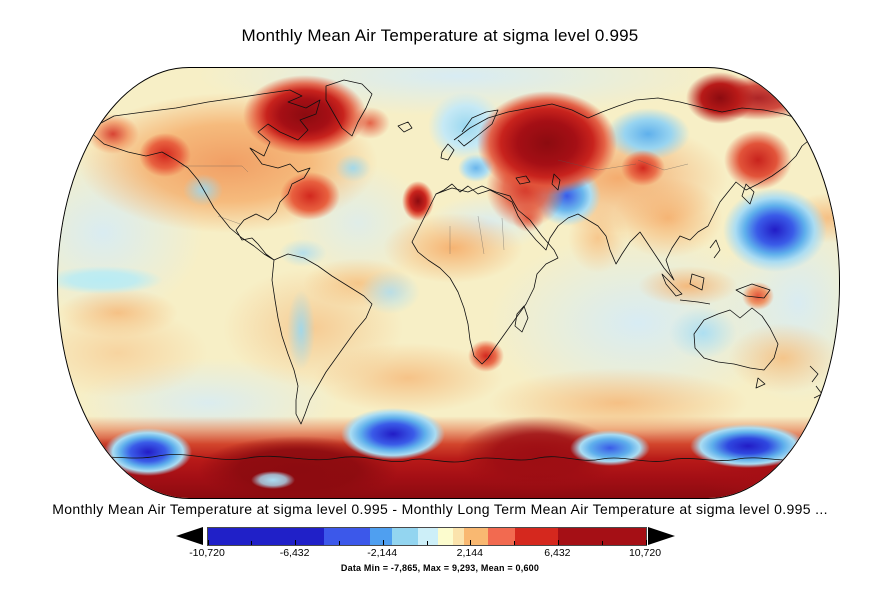 This screenshot has width=880, height=592. I want to click on coast-australia, so click(736, 339).